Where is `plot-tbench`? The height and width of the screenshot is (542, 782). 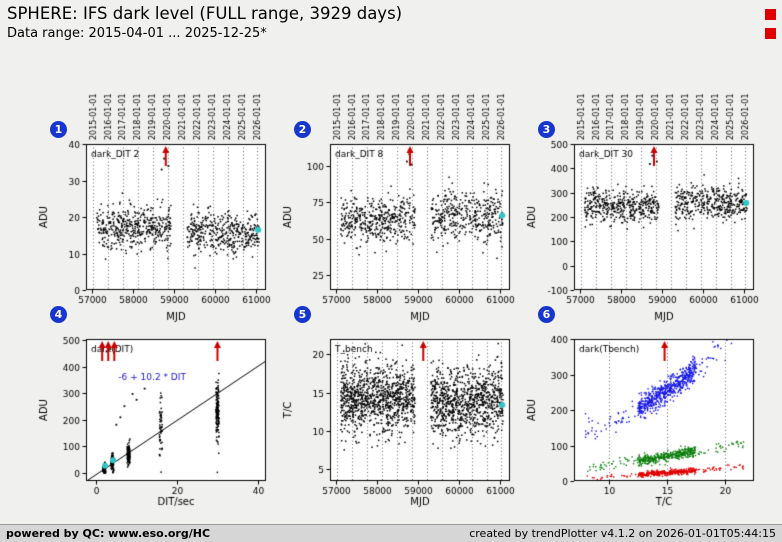
plot-tbench is located at coordinates (398, 418).